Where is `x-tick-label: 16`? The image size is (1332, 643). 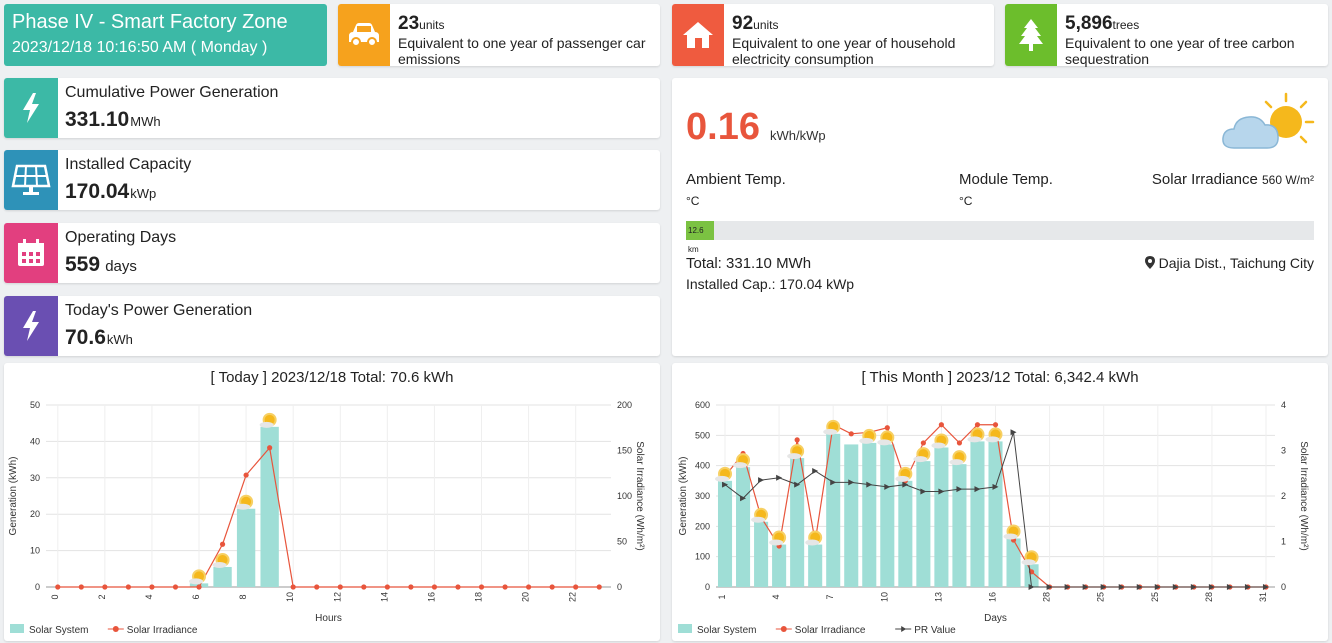
x-tick-label: 16 is located at coordinates (431, 597).